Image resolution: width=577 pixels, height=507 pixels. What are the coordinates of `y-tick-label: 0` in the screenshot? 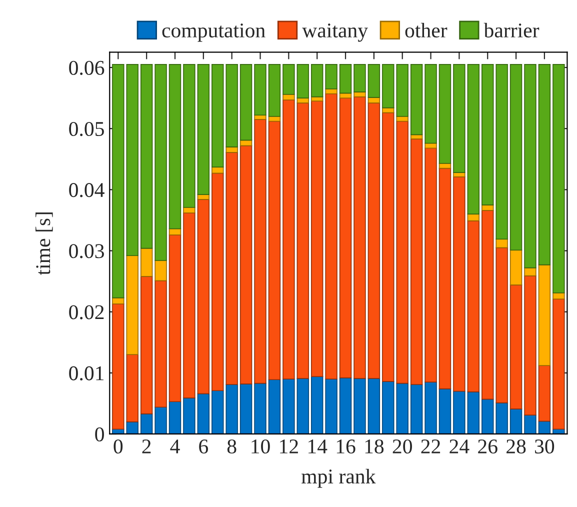 It's located at (99, 434).